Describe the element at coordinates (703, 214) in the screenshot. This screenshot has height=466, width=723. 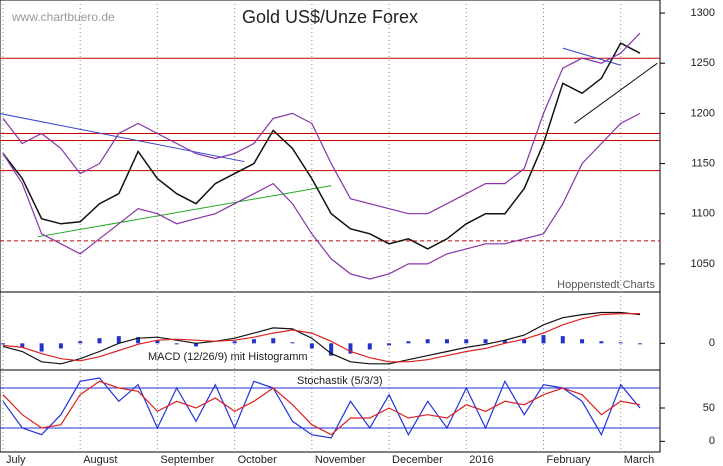
I see `y-tick-label: 1100` at that location.